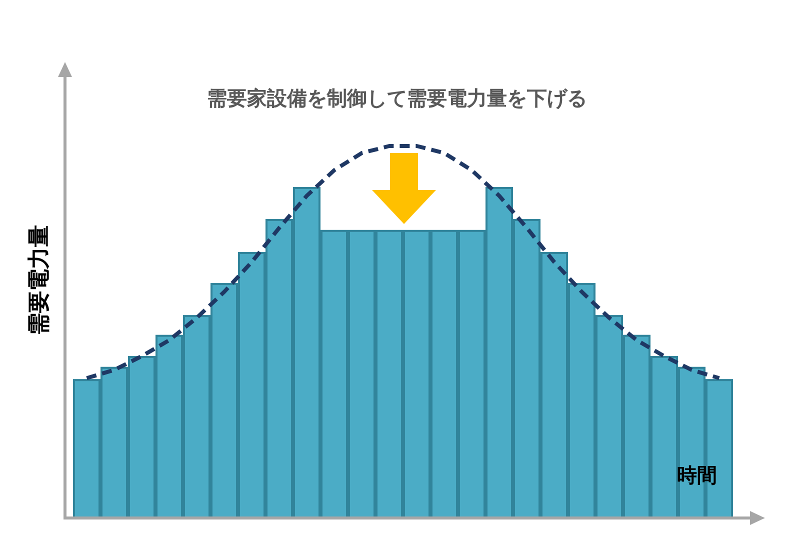 The height and width of the screenshot is (555, 804). Describe the element at coordinates (397, 98) in the screenshot. I see `chart-title: 需要家設備を制御して需要電力量を下げる` at that location.